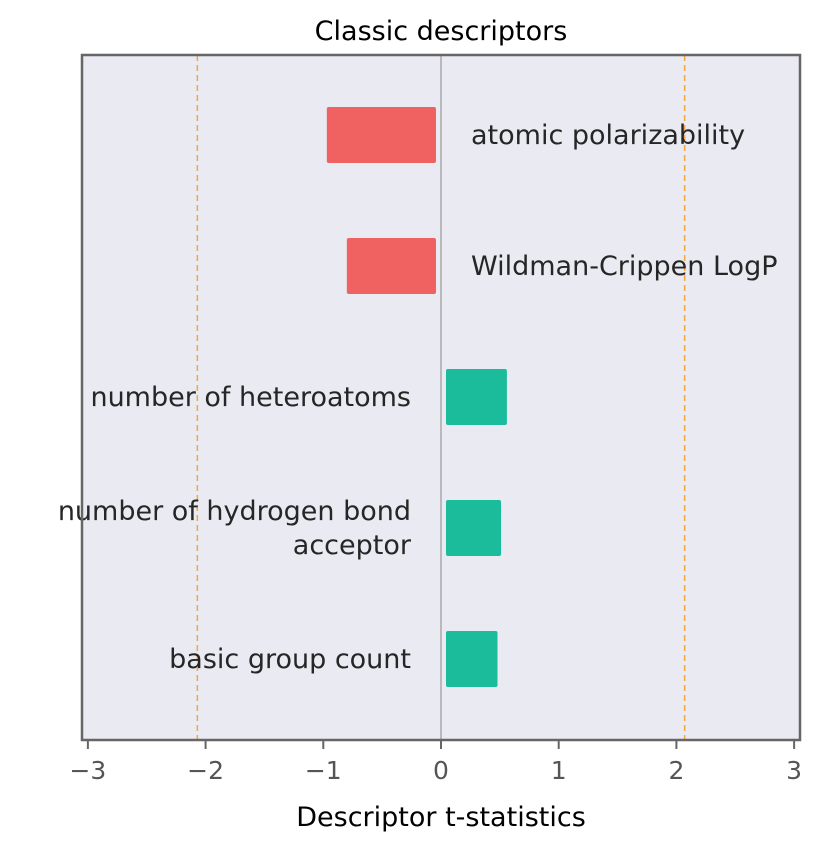  I want to click on chart-title: Classic descriptors, so click(441, 31).